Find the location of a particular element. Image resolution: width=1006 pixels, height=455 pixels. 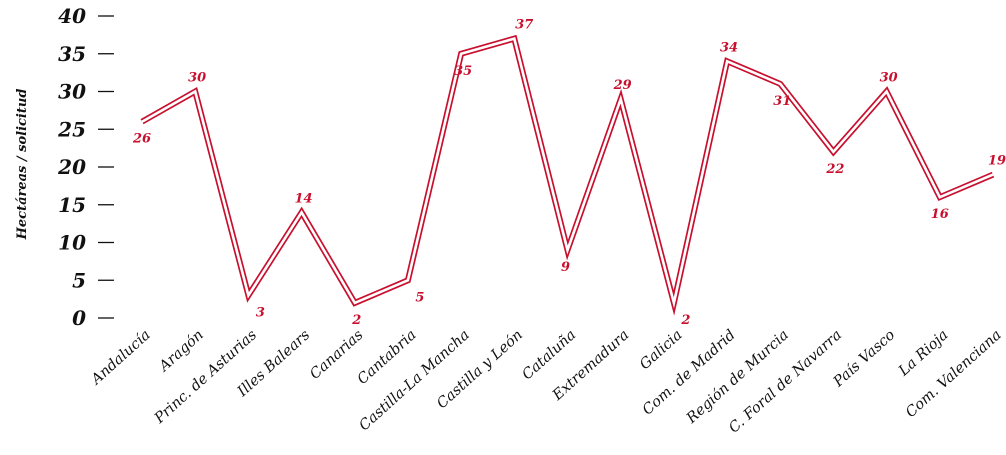

y-tick-label: 30 is located at coordinates (72, 92).